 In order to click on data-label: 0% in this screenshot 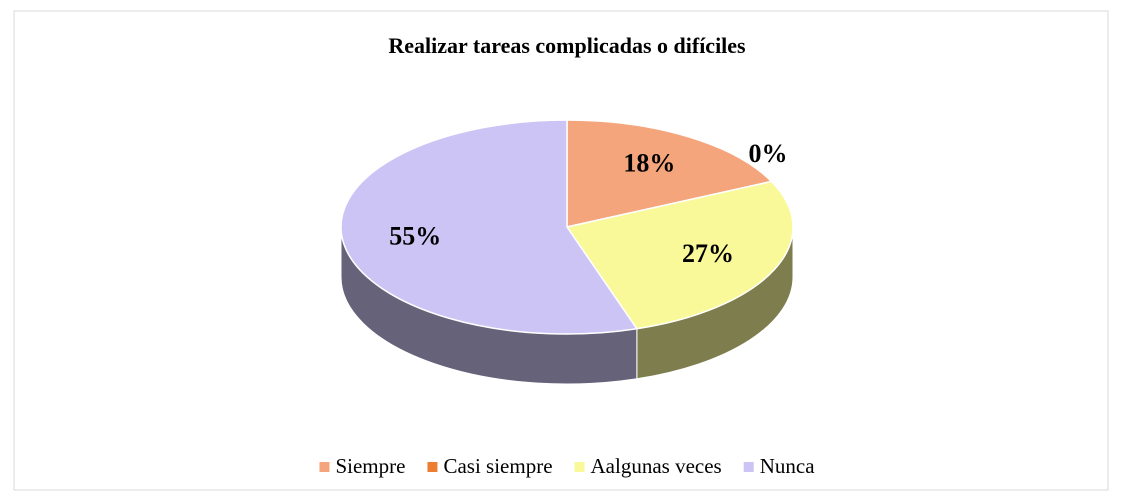, I will do `click(768, 153)`.